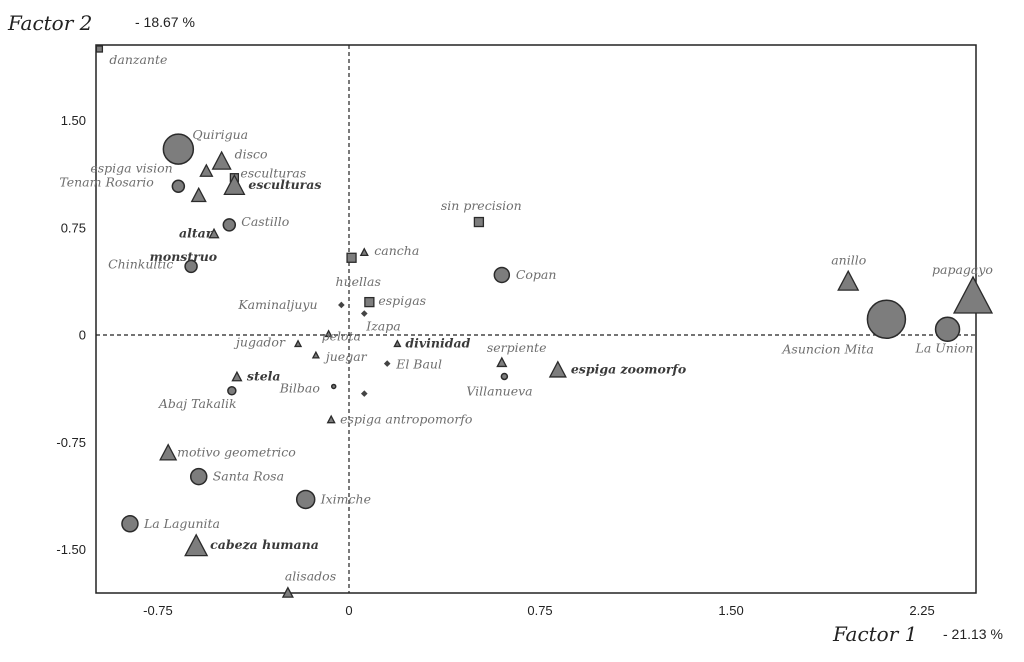  Describe the element at coordinates (499, 390) in the screenshot. I see `point-label: Villanueva` at that location.